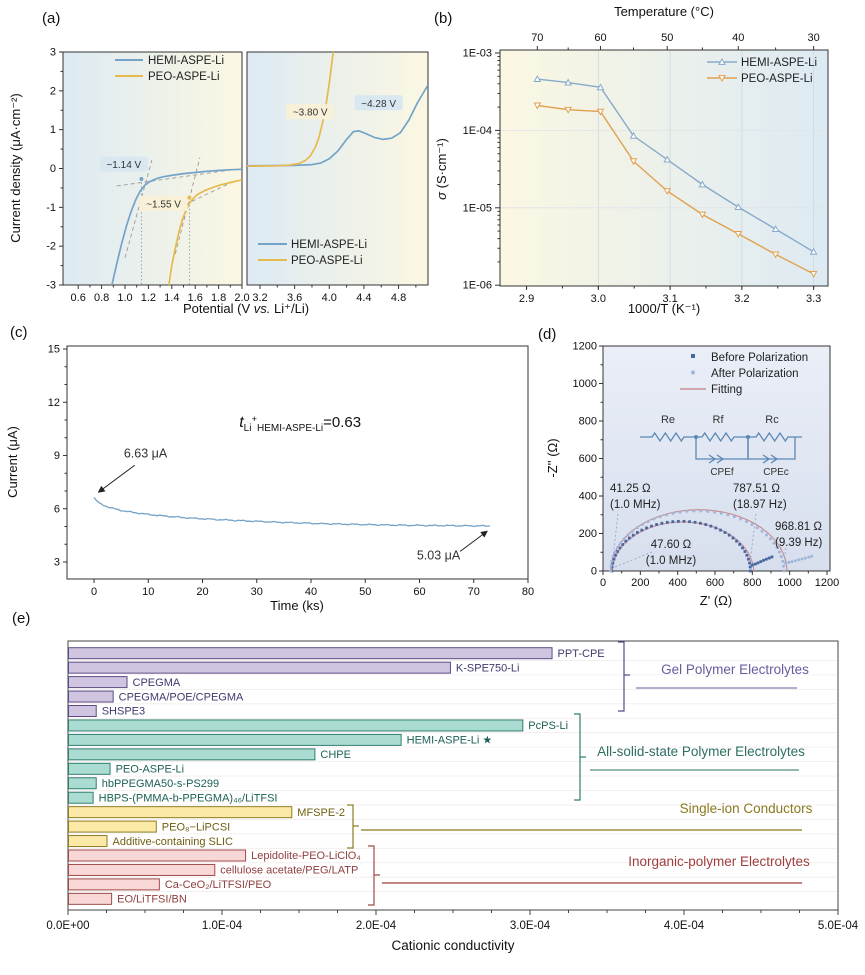 The width and height of the screenshot is (865, 975). I want to click on x-tick-label: 1.4, so click(171, 298).